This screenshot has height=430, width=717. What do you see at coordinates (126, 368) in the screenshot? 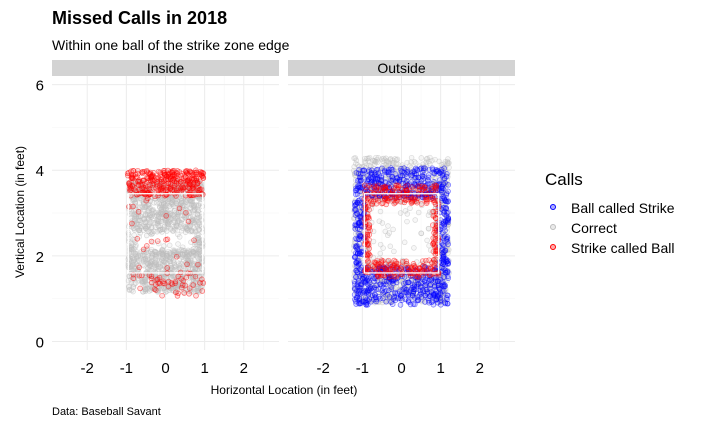
I see `x-tick-label: -1` at bounding box center [126, 368].